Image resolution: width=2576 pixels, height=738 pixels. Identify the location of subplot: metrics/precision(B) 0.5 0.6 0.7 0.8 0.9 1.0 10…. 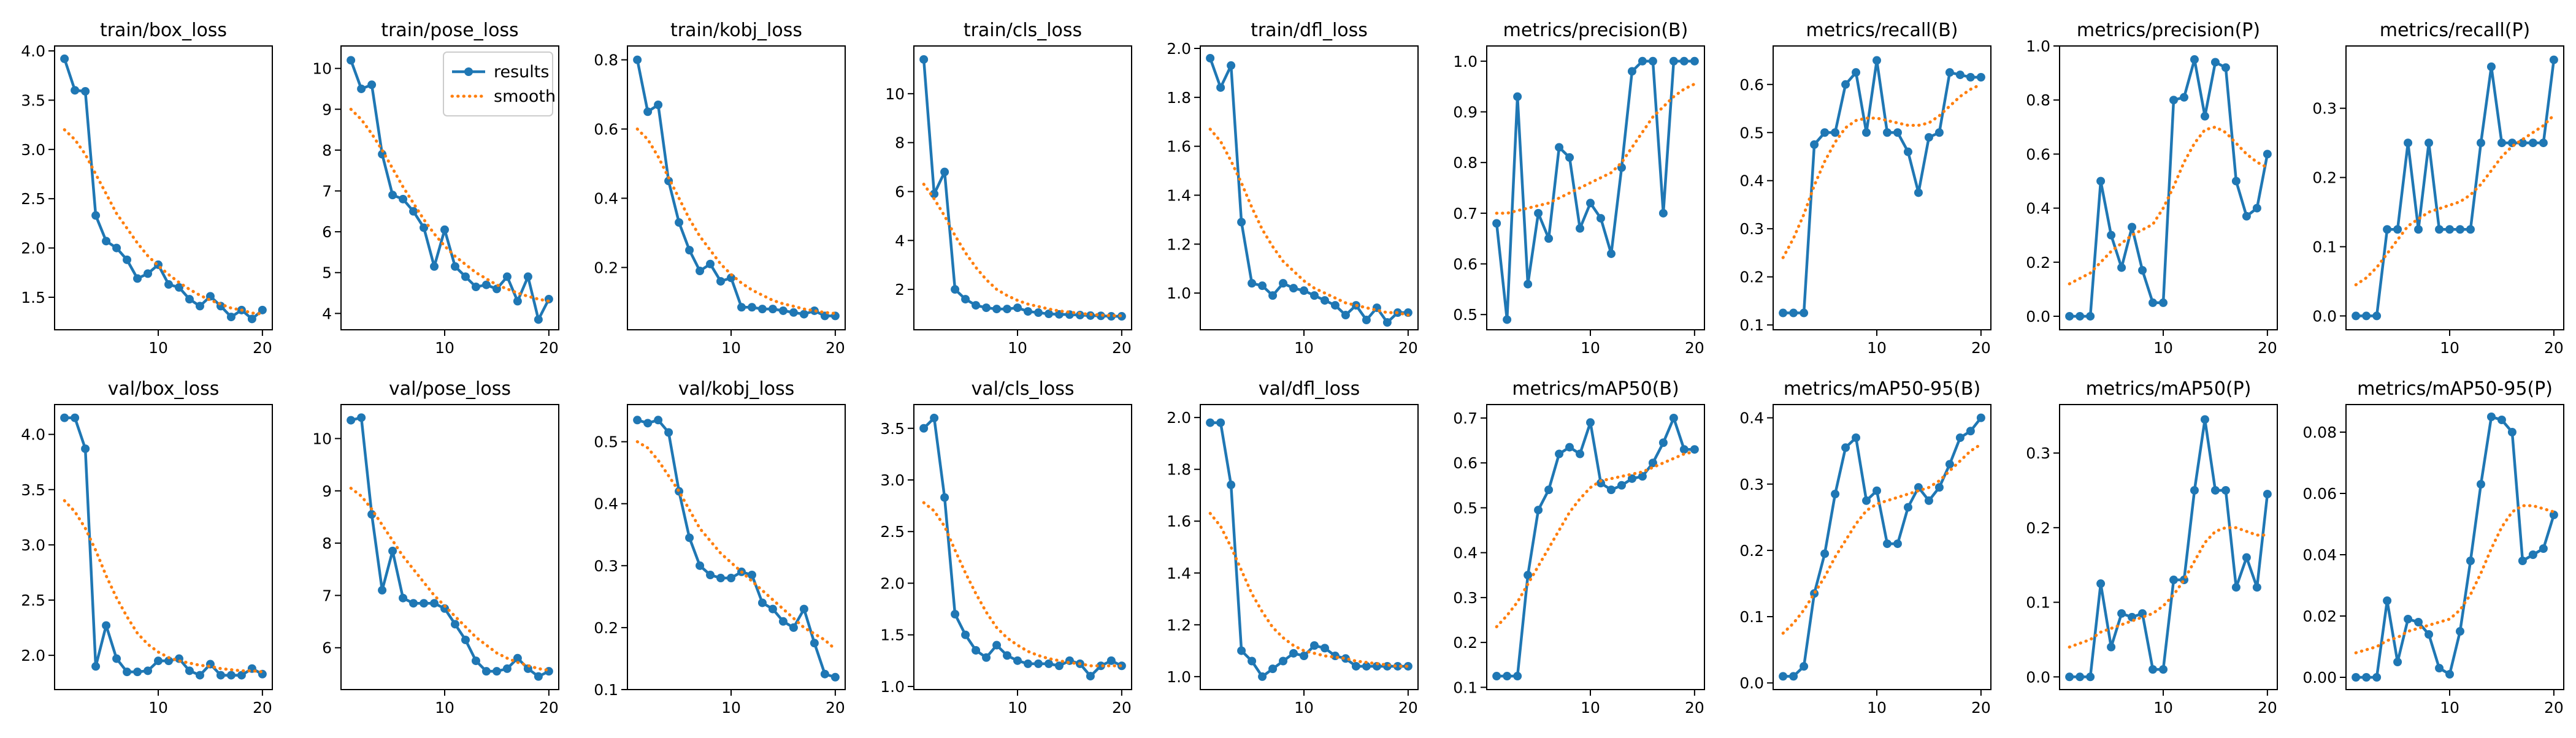
(1579, 188).